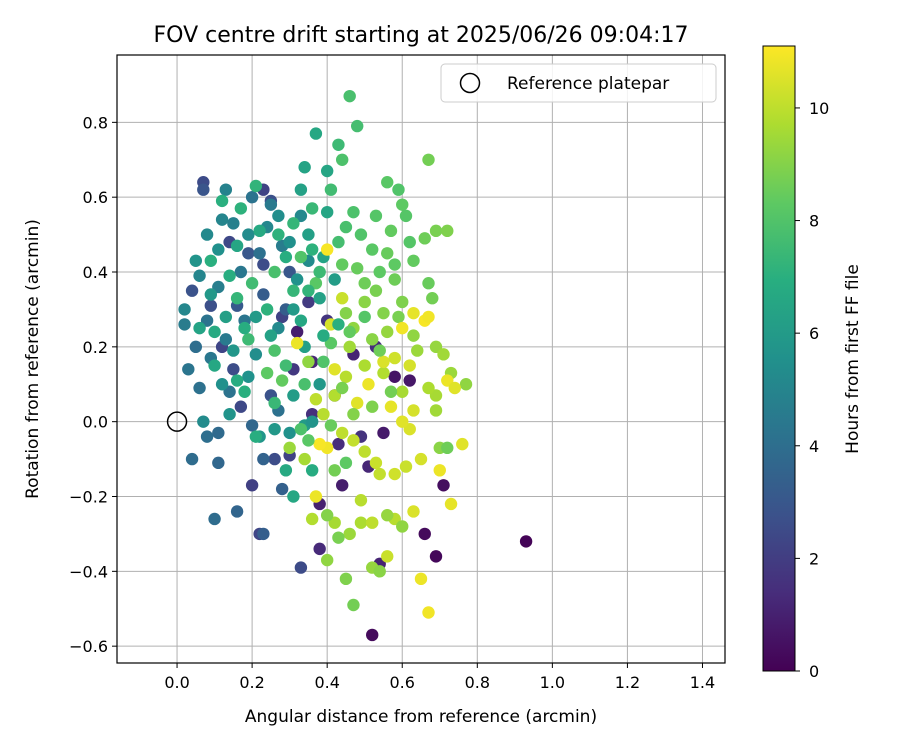  I want to click on colorbar-ticks: 0 2 4 6 8 10, so click(812, 390).